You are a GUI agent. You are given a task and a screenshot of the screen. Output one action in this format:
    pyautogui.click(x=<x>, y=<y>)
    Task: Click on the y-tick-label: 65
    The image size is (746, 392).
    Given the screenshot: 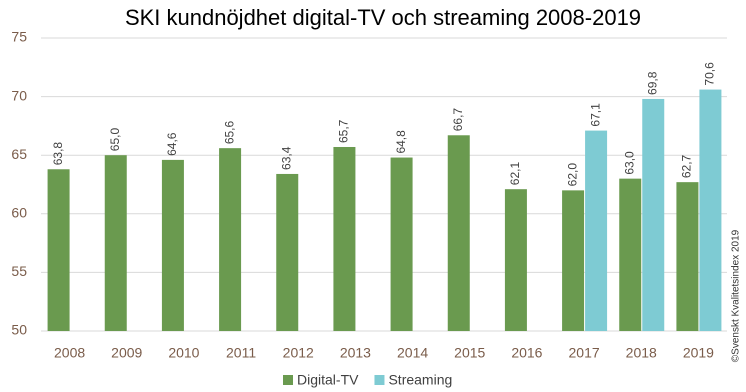 What is the action you would take?
    pyautogui.click(x=19, y=154)
    